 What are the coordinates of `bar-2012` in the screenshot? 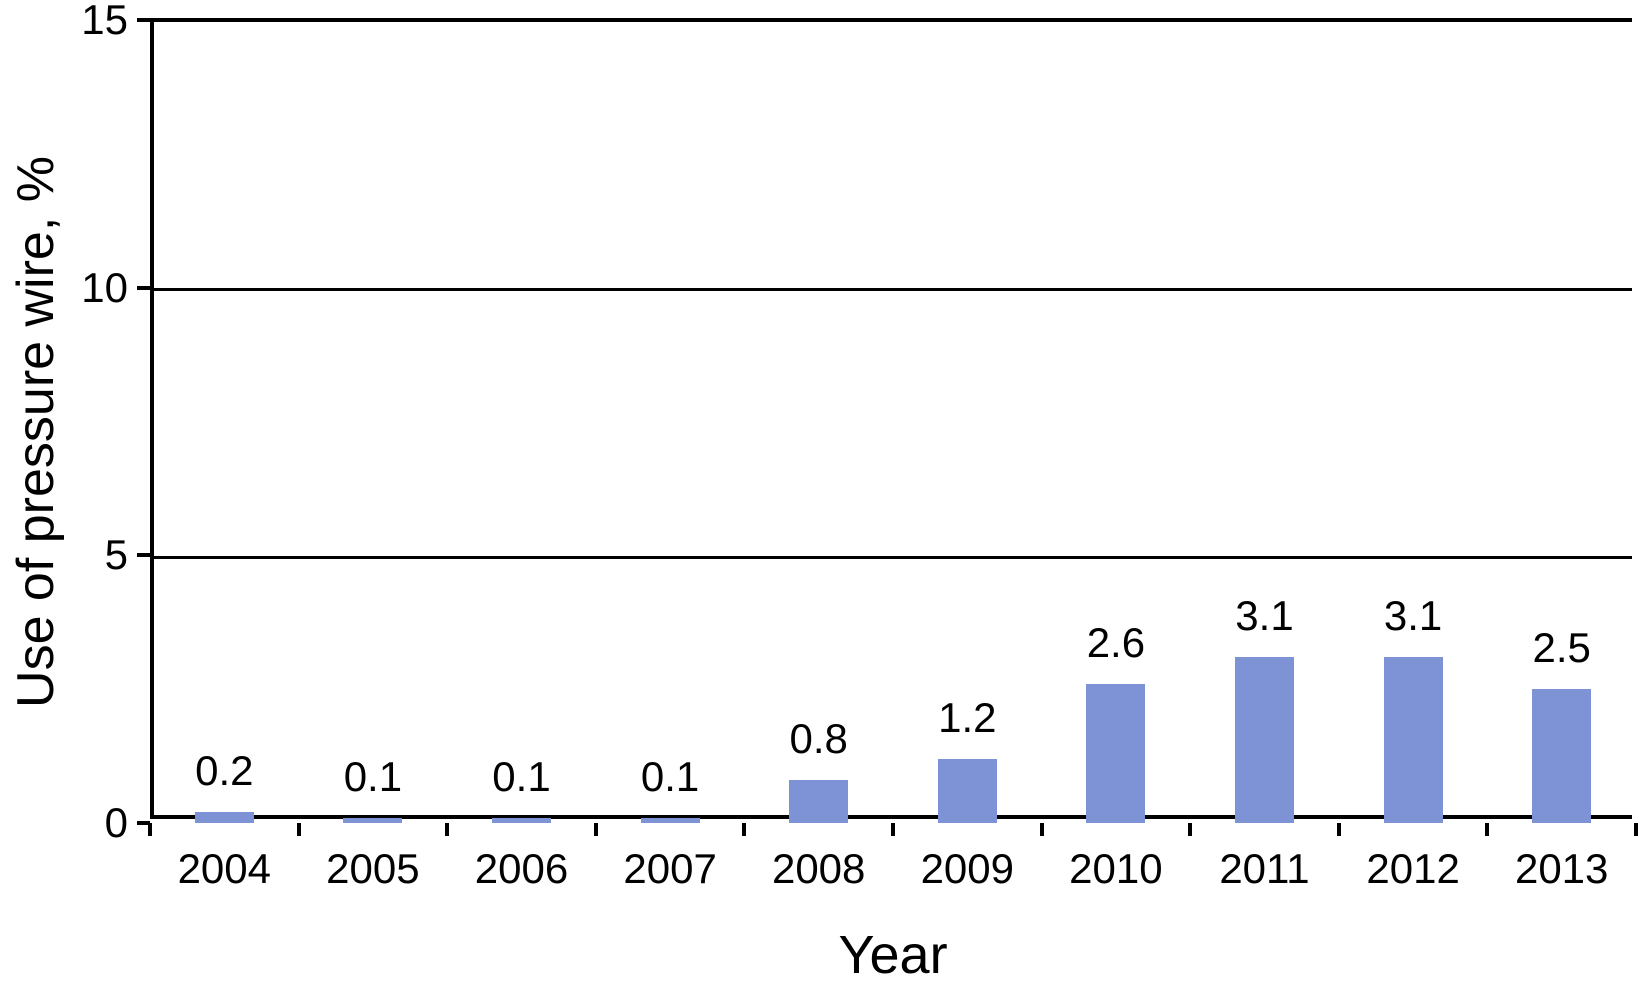 It's located at (1413, 740).